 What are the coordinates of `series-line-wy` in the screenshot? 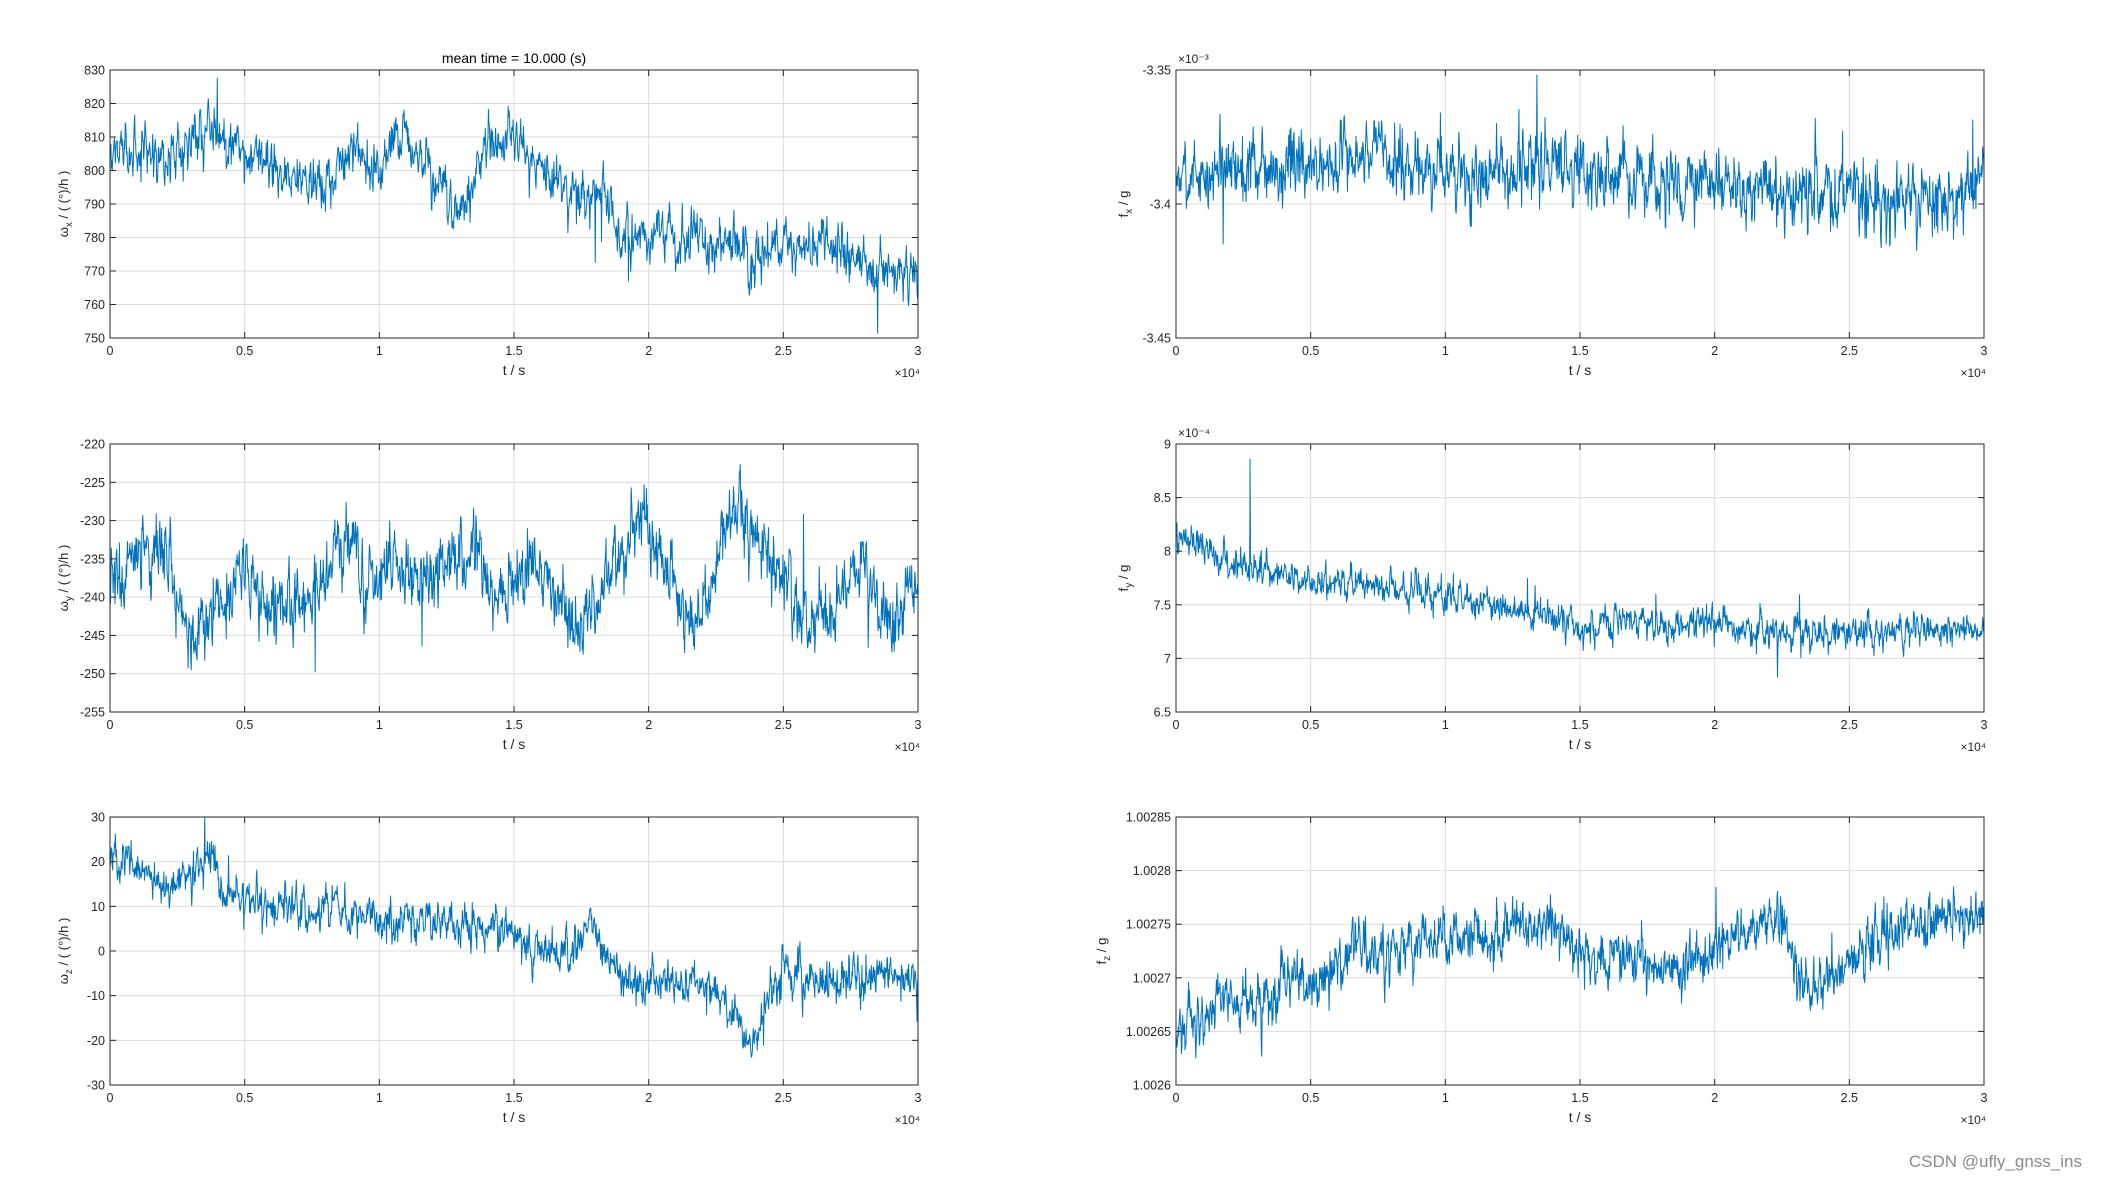 It's located at (514, 568).